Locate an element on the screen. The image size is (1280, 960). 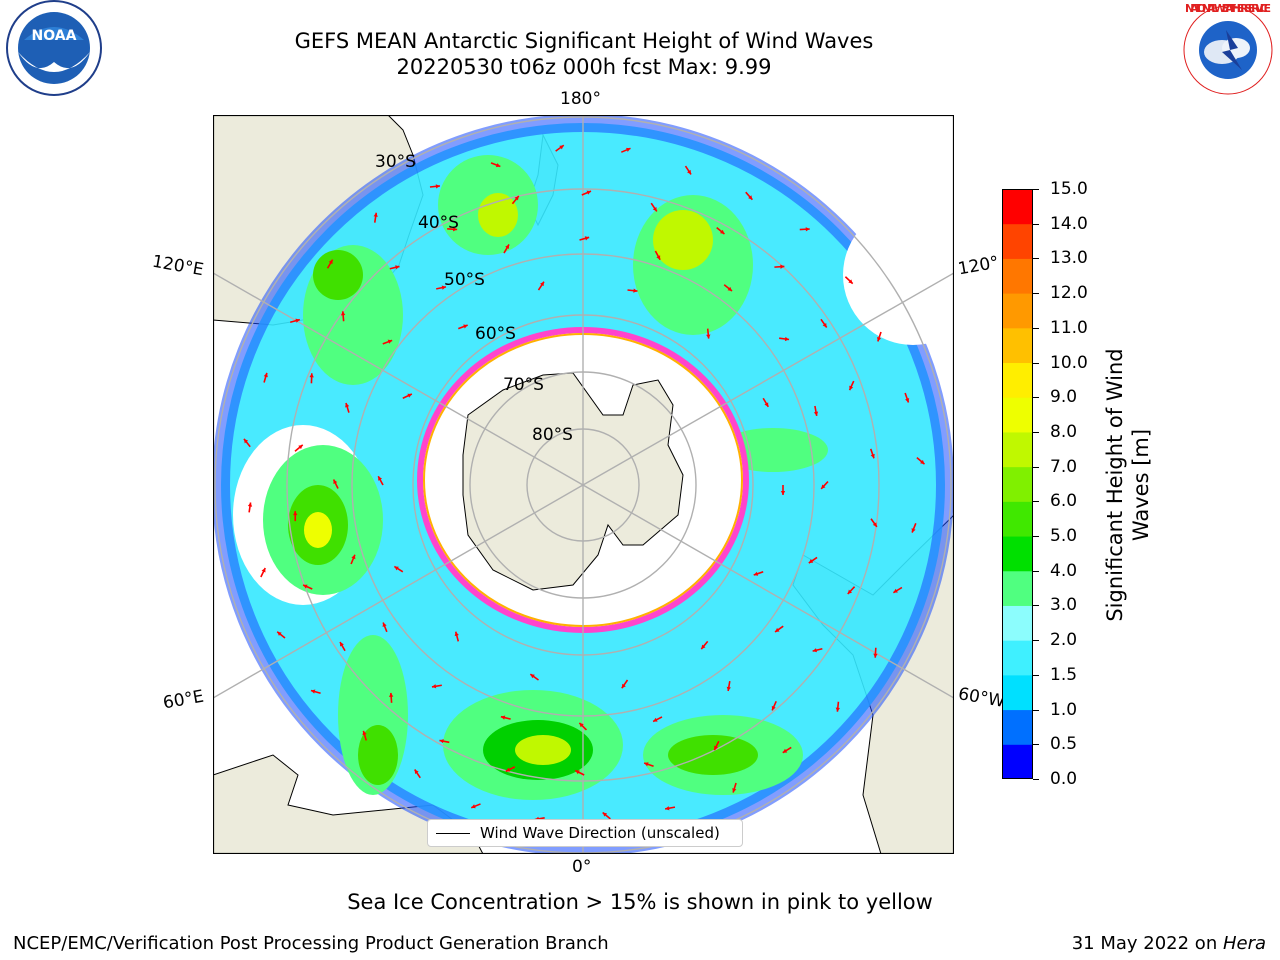
colorbar-tick-label: 5.0 is located at coordinates (1064, 536).